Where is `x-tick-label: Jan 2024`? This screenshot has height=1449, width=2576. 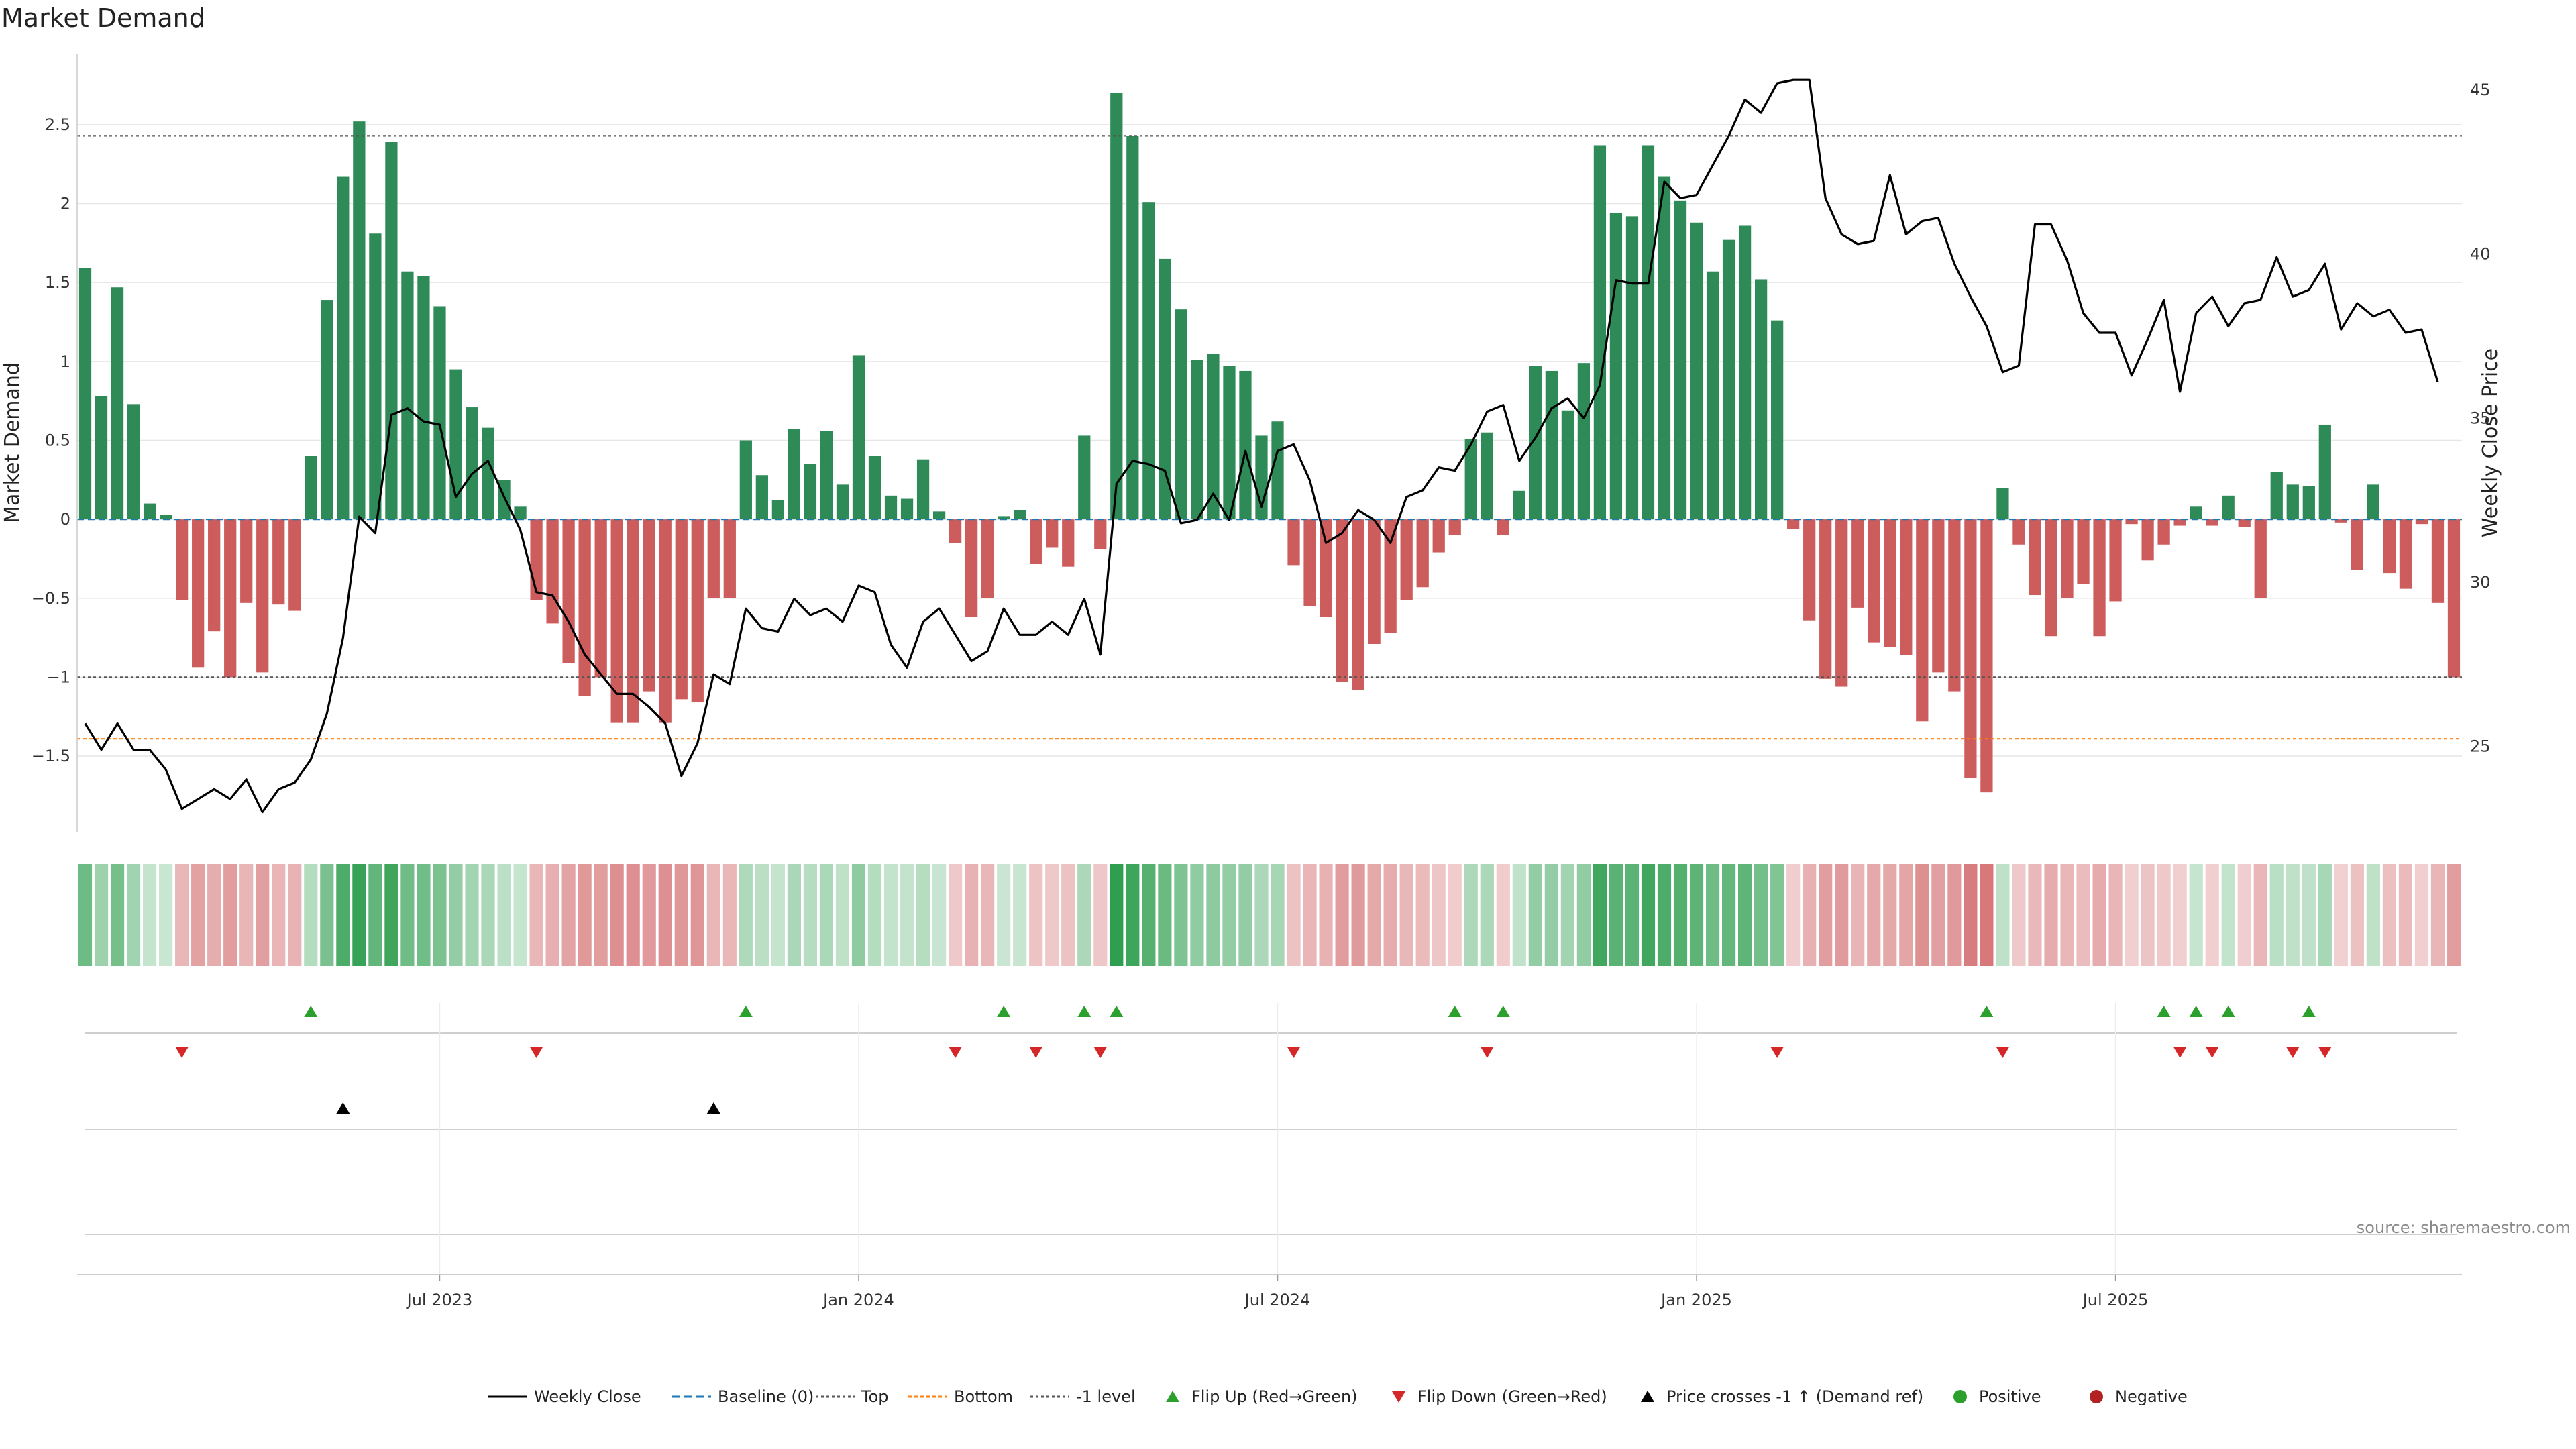 x-tick-label: Jan 2024 is located at coordinates (858, 1300).